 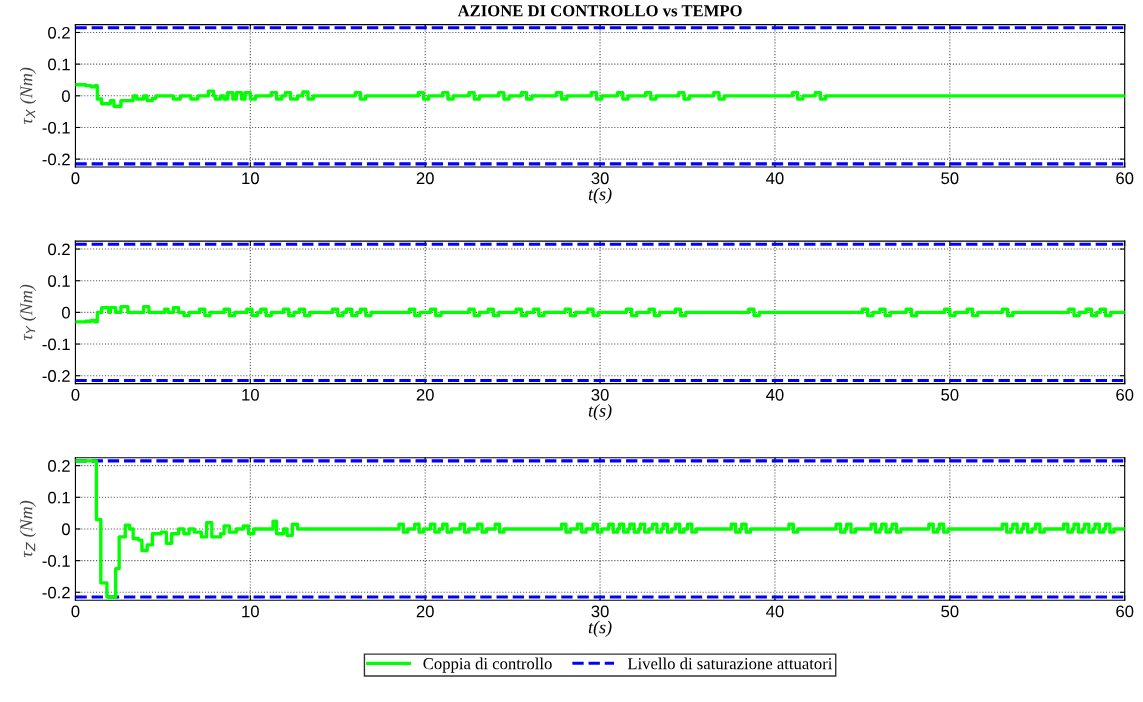 I want to click on y-axis-title: τ$_{Z}$ (Nm), so click(x=28, y=529).